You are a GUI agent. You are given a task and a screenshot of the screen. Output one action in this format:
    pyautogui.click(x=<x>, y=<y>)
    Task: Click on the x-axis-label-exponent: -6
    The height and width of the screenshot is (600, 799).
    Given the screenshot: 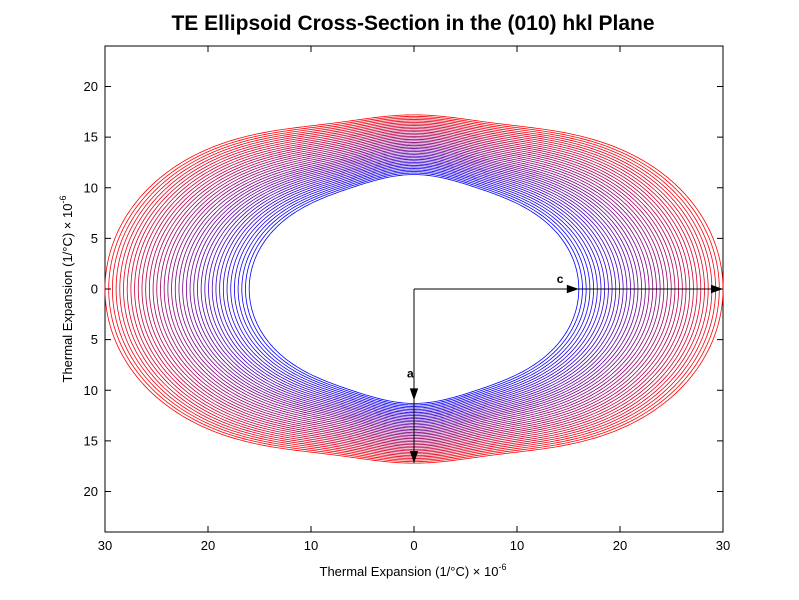 What is the action you would take?
    pyautogui.click(x=502, y=567)
    